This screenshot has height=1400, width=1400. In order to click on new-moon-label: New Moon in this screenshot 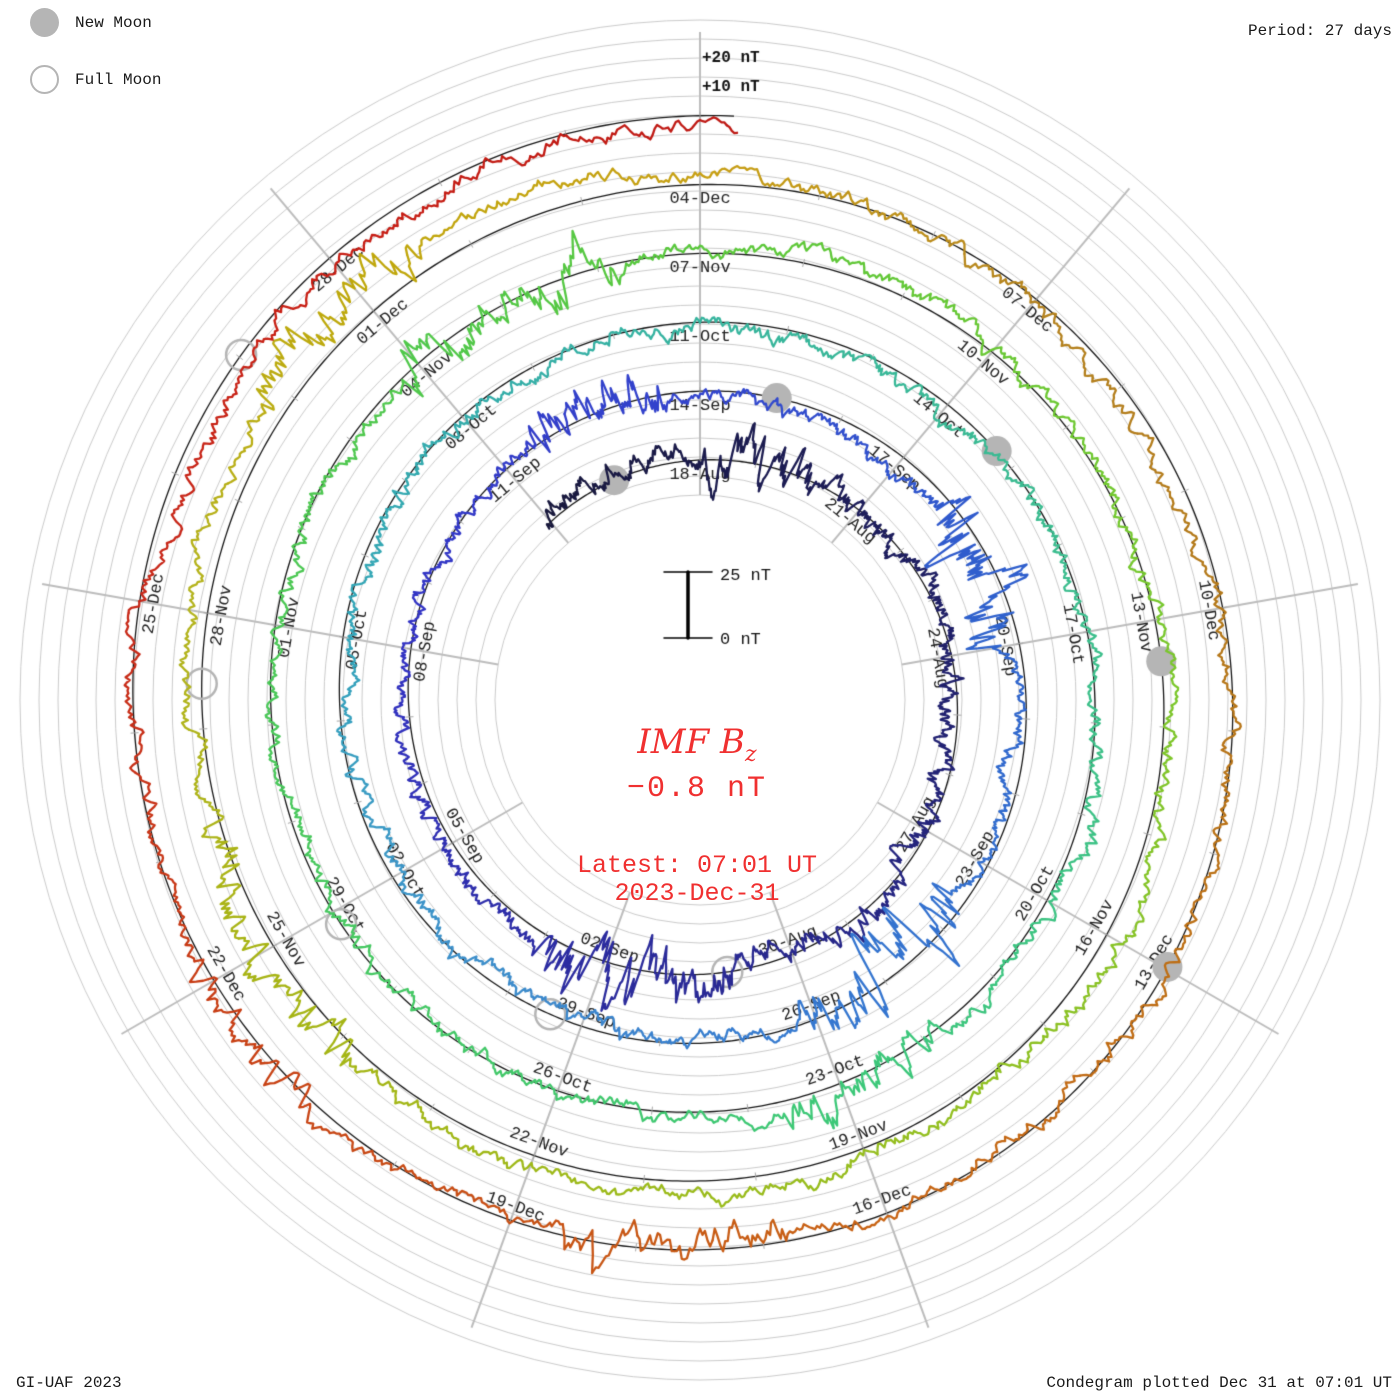, I will do `click(113, 22)`.